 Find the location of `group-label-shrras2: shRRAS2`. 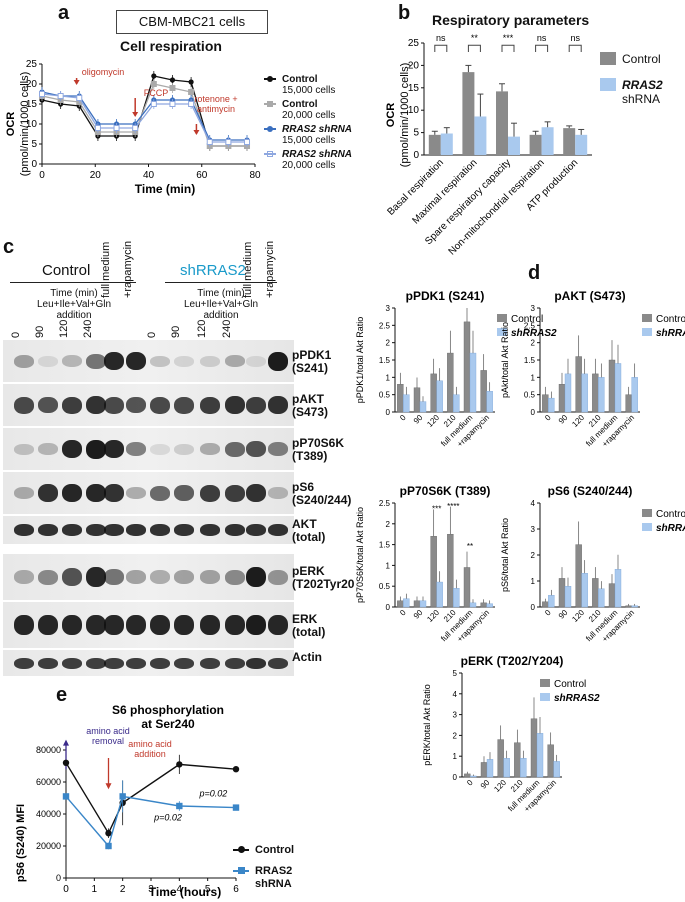

group-label-shrras2: shRRAS2 is located at coordinates (213, 270).